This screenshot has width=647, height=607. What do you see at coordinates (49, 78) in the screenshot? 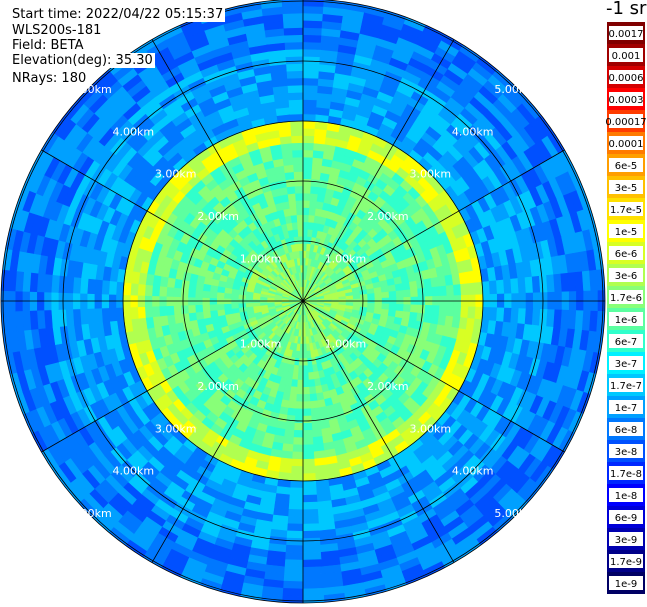
I see `nrays-label: NRays: 180` at bounding box center [49, 78].